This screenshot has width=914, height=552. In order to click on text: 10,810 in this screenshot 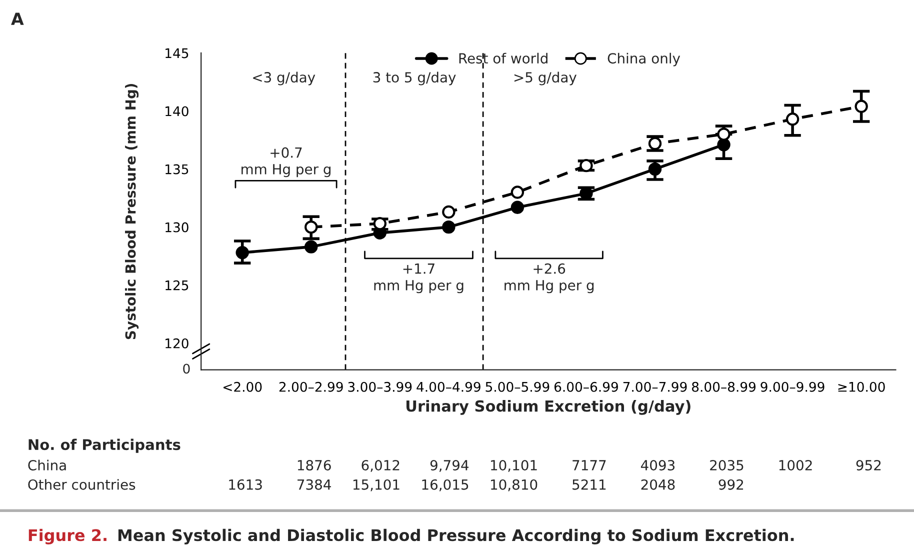, I will do `click(514, 485)`.